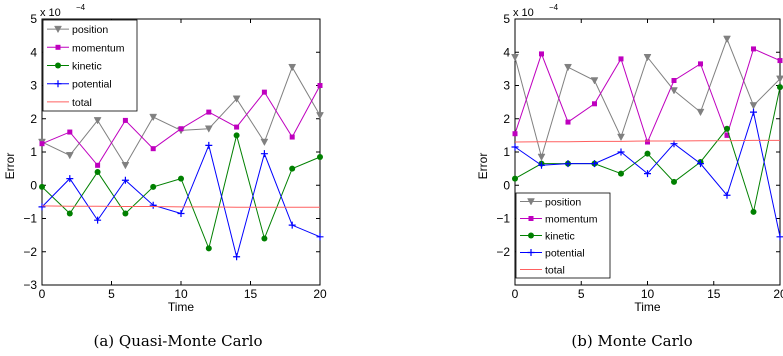  What do you see at coordinates (506, 152) in the screenshot?
I see `y-tick-label: 1` at bounding box center [506, 152].